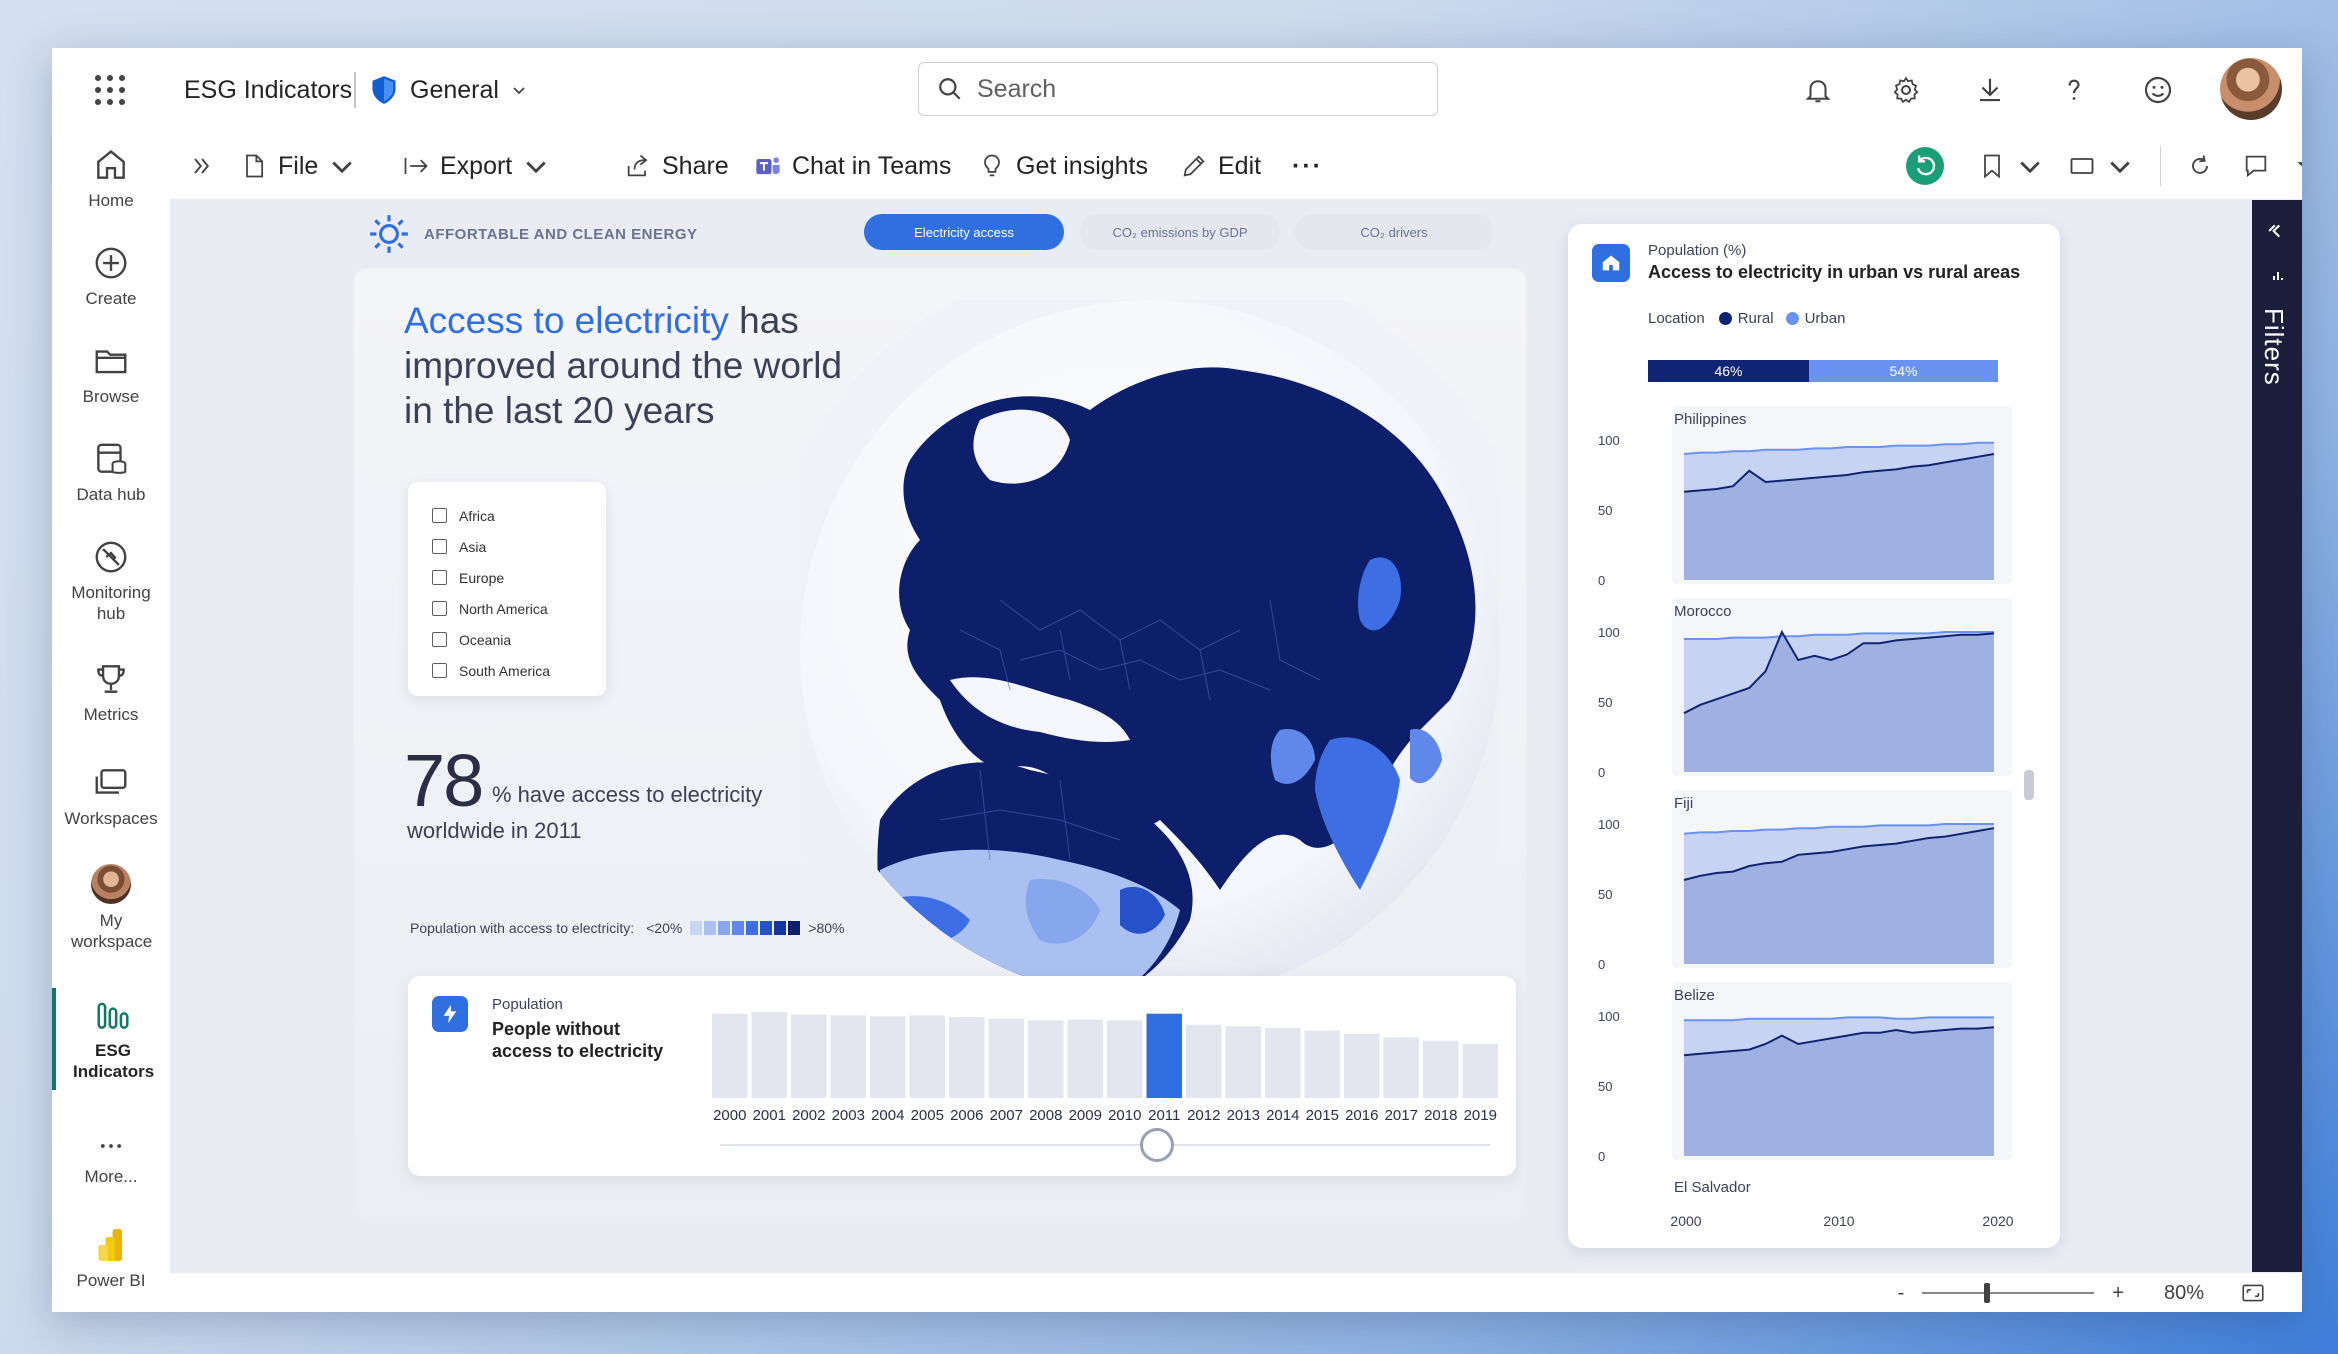  What do you see at coordinates (927, 1056) in the screenshot?
I see `bar-2005` at bounding box center [927, 1056].